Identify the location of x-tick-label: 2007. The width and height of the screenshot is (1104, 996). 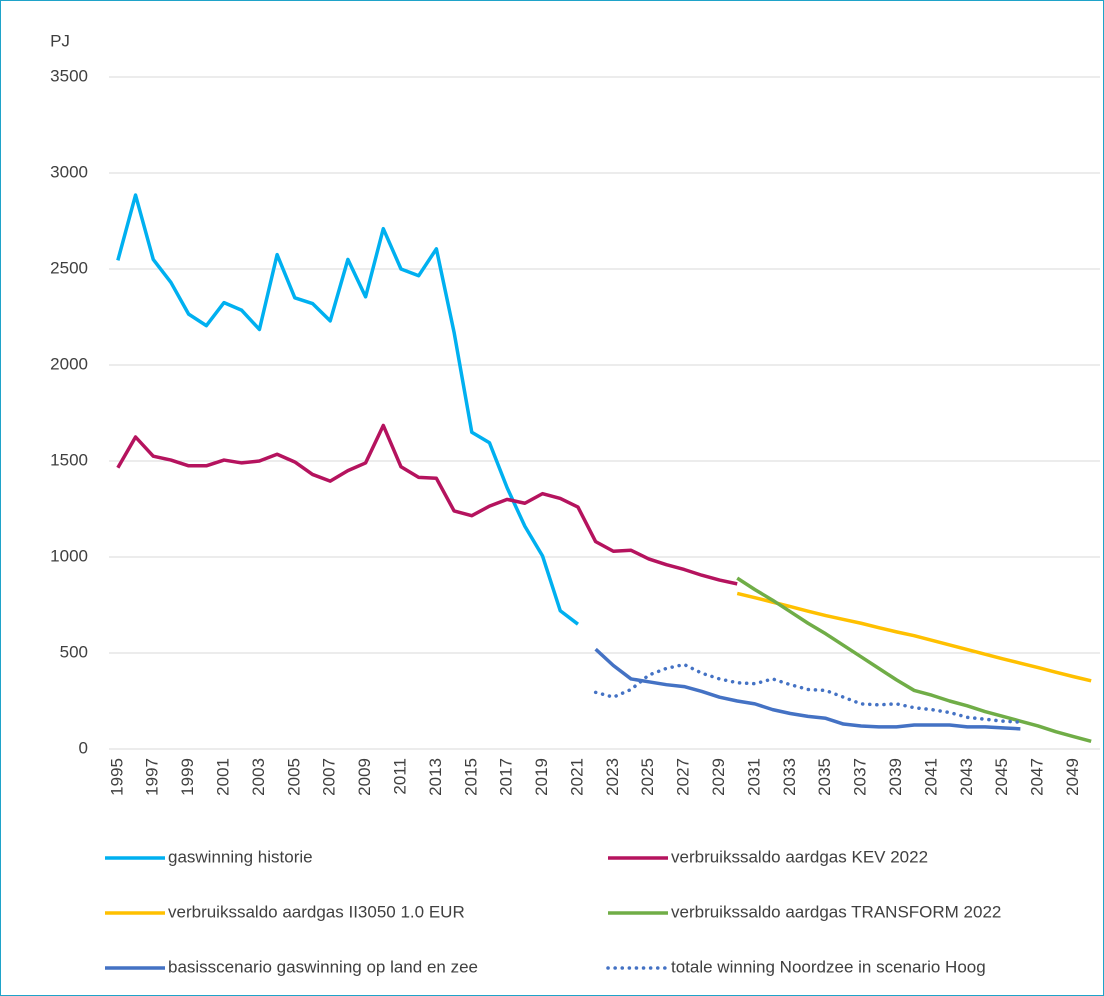
(329, 777).